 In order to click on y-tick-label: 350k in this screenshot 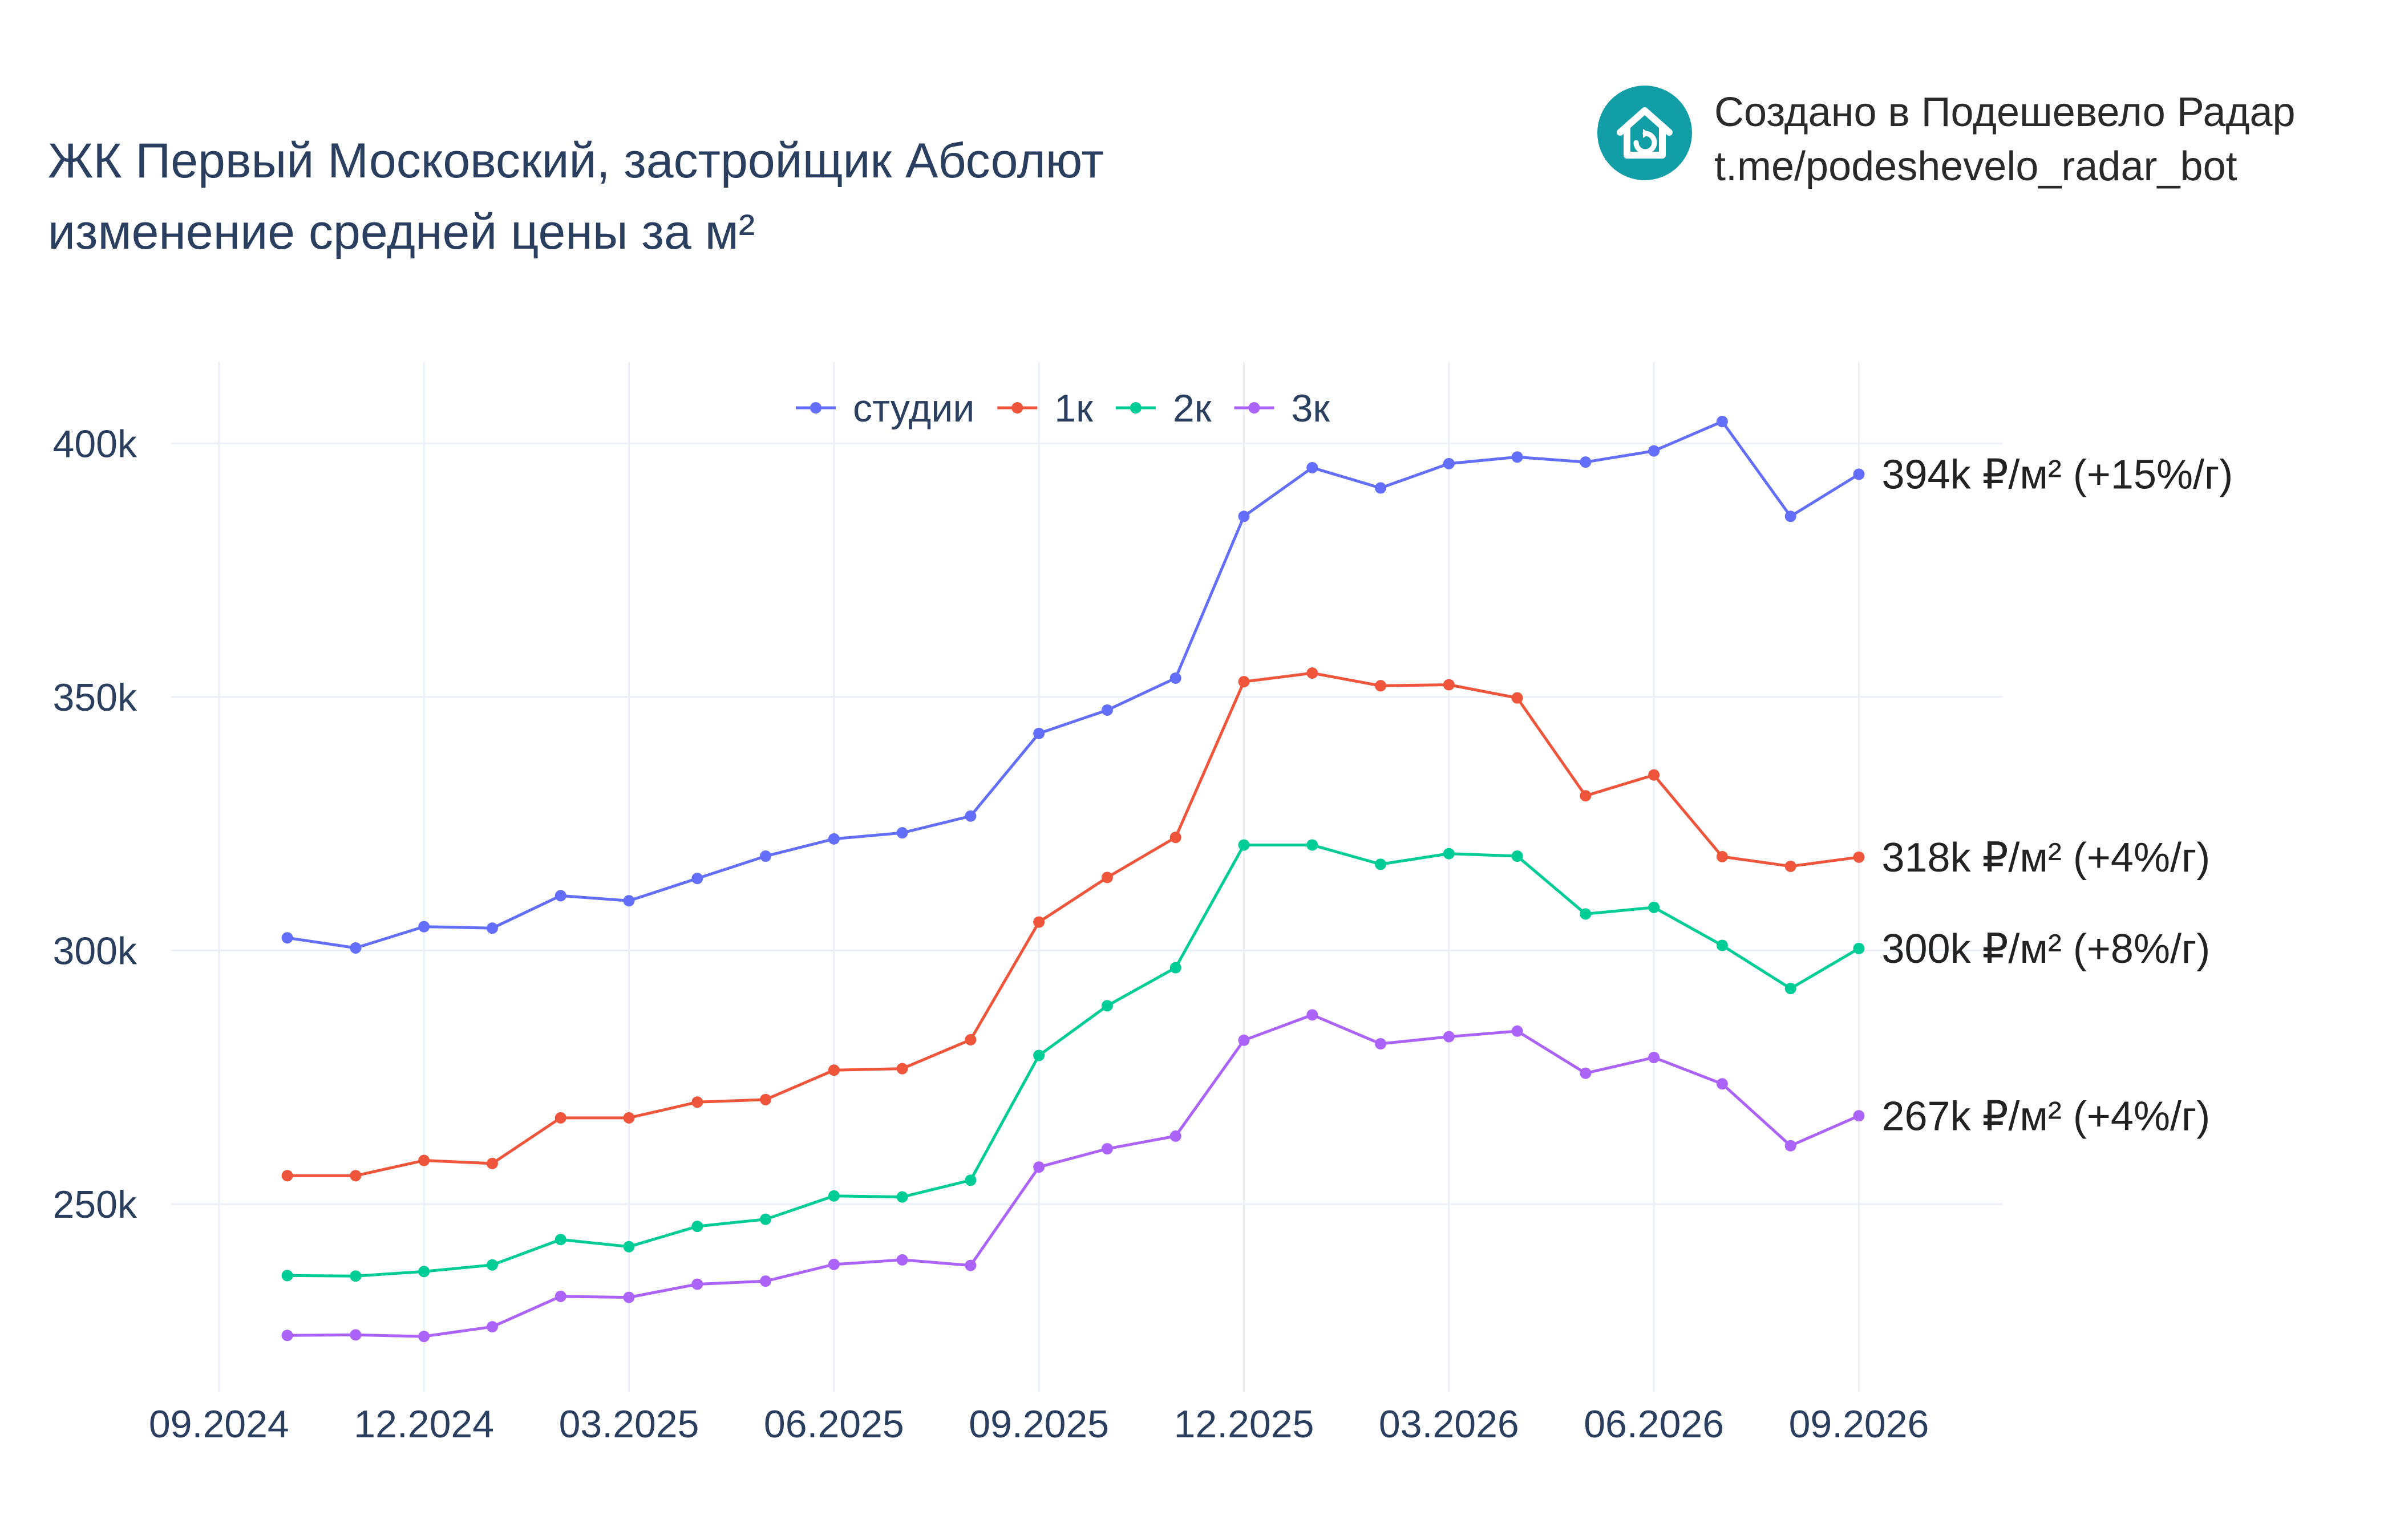, I will do `click(95, 698)`.